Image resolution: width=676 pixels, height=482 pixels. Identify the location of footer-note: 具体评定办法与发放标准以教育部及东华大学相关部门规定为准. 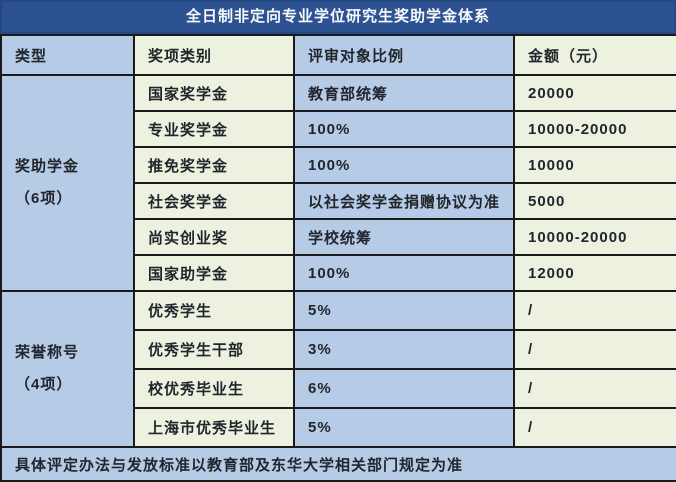
(338, 464).